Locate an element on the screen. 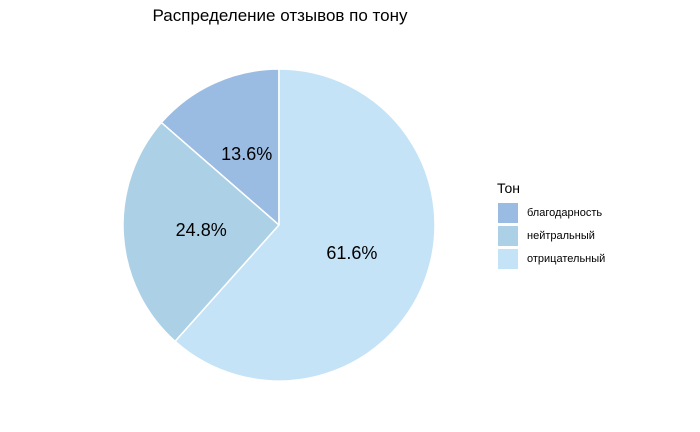 This screenshot has width=700, height=432. chart-title: Распределение отзывов по тону is located at coordinates (280, 15).